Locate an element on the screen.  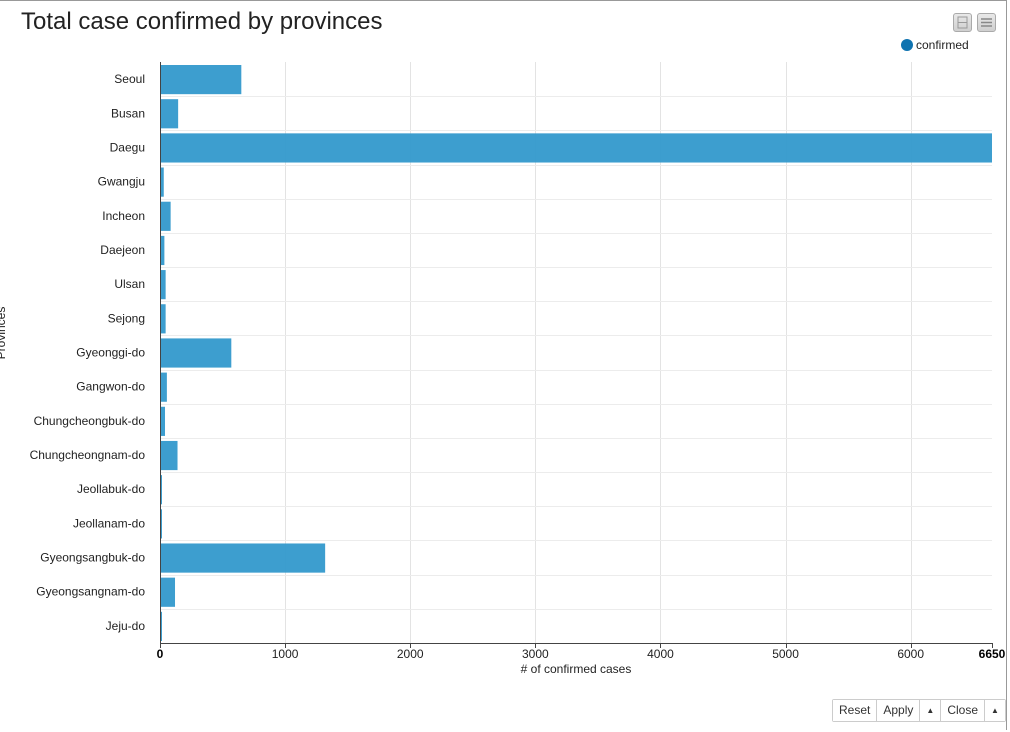
close-button: Close is located at coordinates (963, 710).